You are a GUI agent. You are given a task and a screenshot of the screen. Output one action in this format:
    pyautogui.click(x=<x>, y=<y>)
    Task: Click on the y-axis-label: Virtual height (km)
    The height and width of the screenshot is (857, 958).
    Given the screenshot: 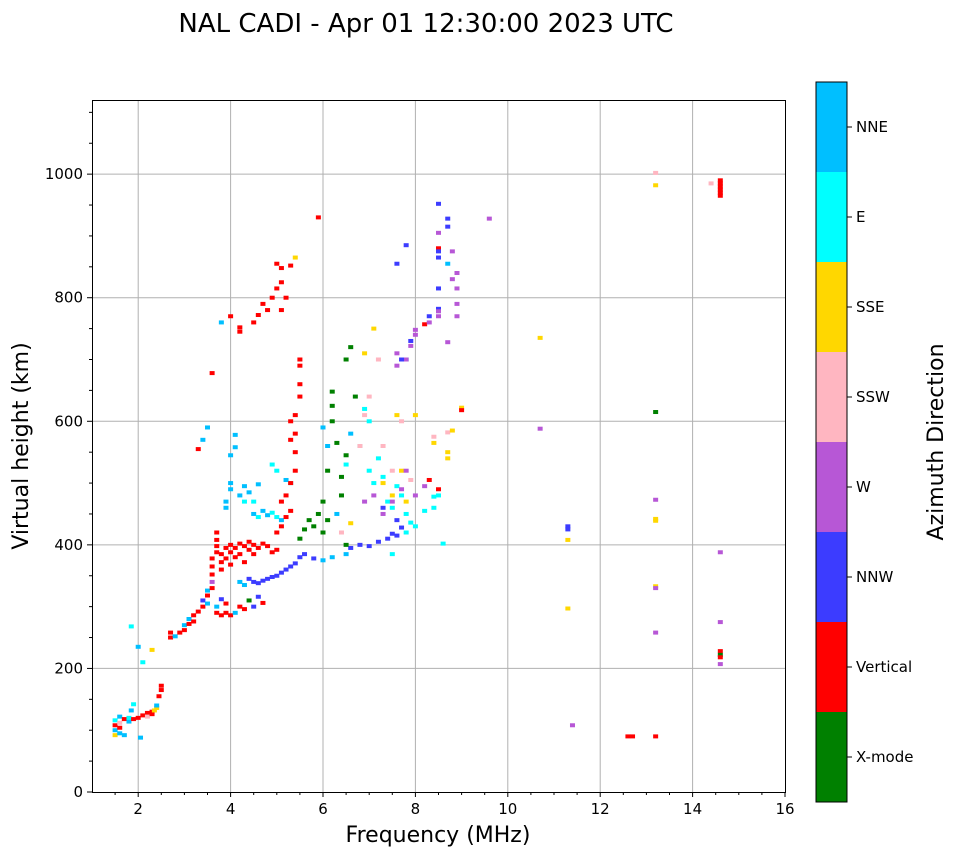 What is the action you would take?
    pyautogui.click(x=21, y=445)
    